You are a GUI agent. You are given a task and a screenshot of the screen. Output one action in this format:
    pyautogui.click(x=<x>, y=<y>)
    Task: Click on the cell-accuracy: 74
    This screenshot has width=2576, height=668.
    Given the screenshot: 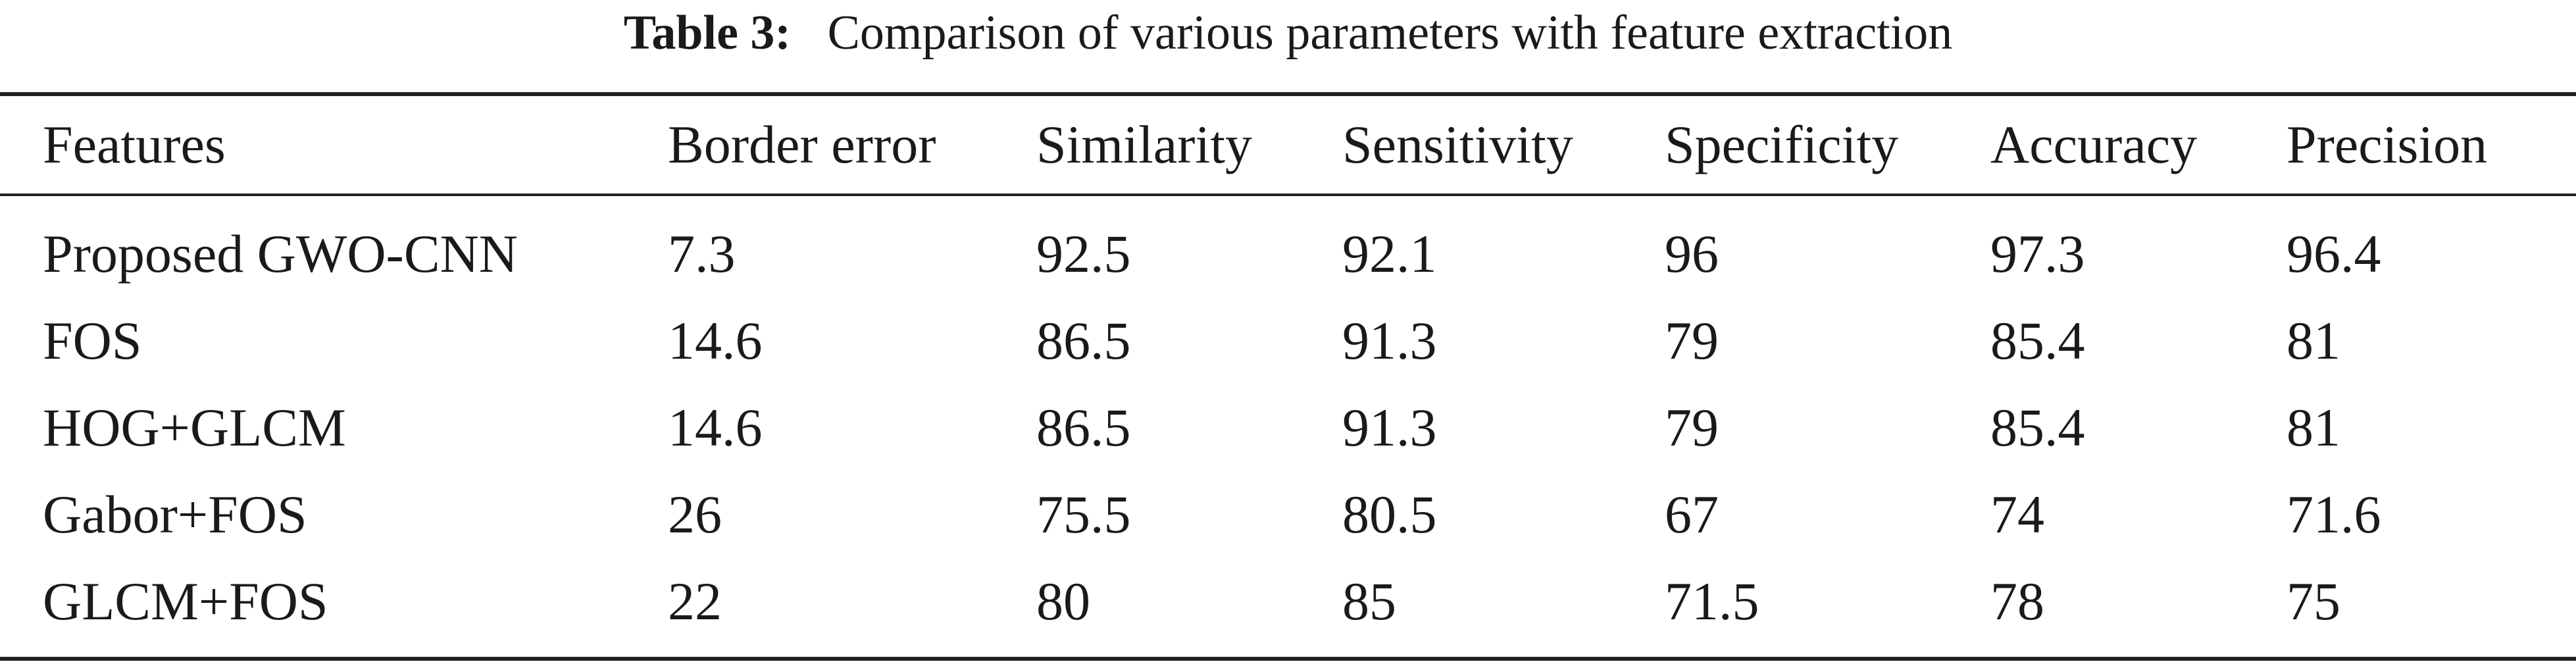 What is the action you would take?
    pyautogui.click(x=2017, y=514)
    